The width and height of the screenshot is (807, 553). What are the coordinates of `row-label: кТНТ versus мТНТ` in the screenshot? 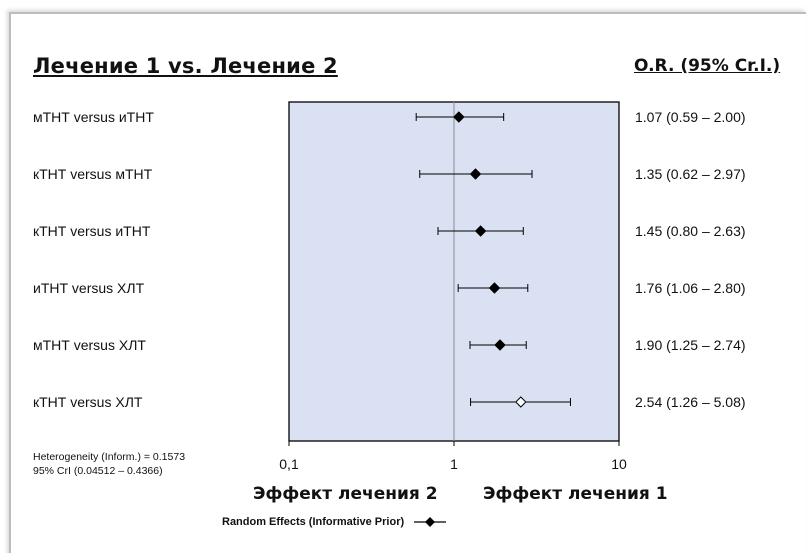 It's located at (93, 174).